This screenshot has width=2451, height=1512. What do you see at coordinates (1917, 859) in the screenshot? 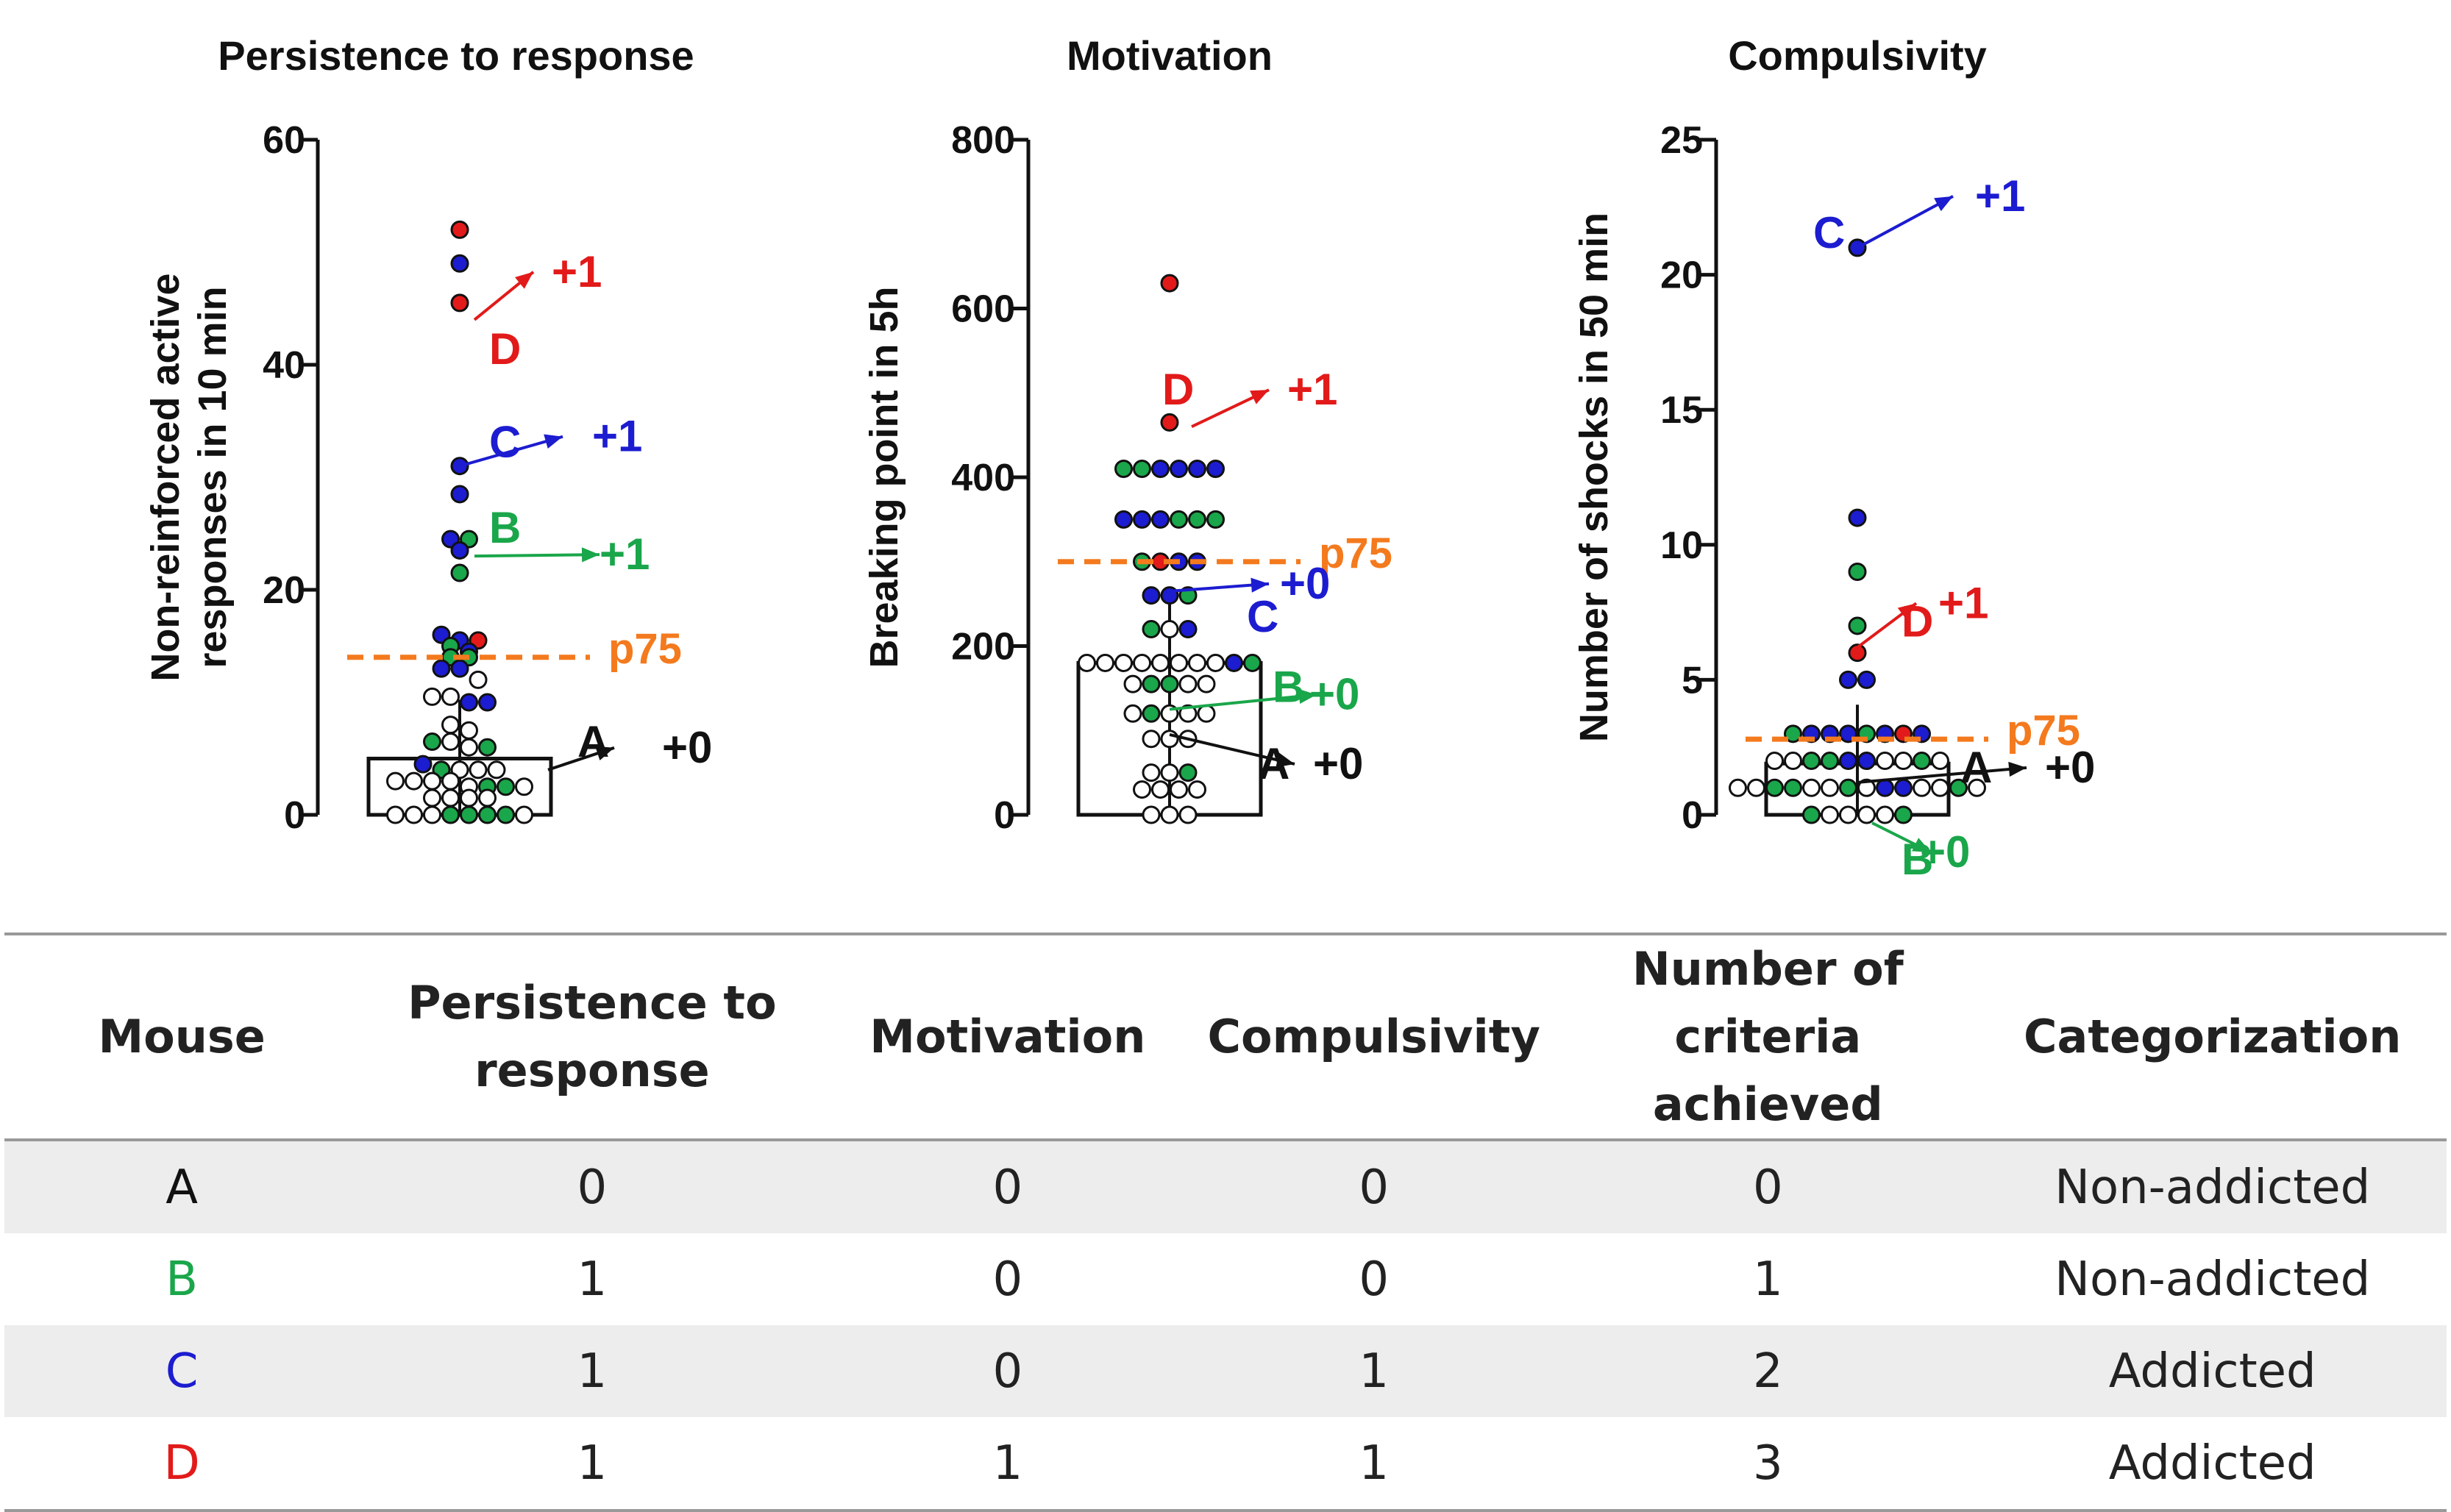
I see `annotation-letter: B` at bounding box center [1917, 859].